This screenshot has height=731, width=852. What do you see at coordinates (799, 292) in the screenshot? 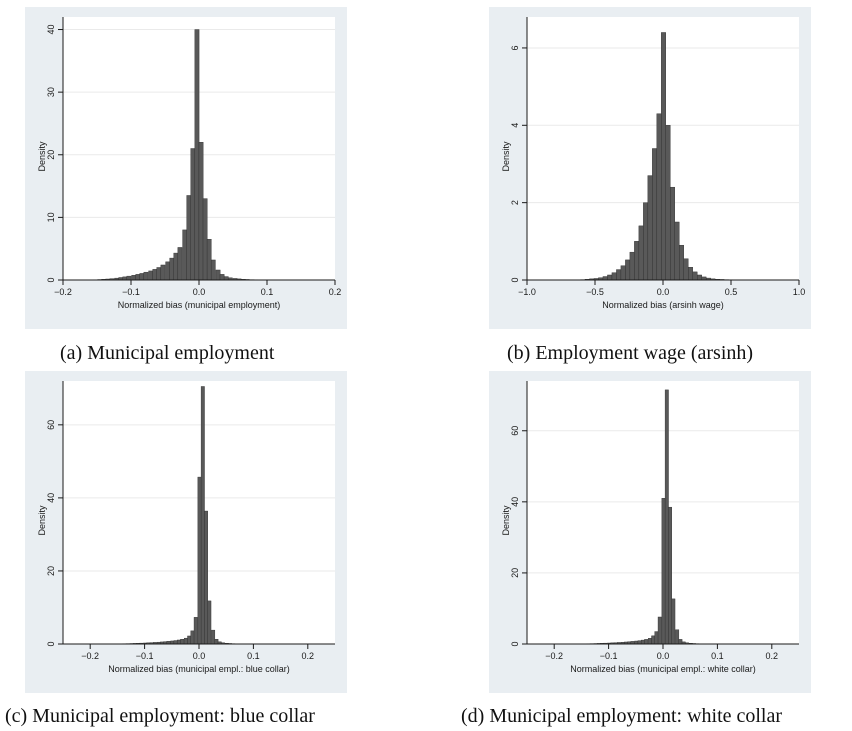
I see `x-tick-label: 1.0` at bounding box center [799, 292].